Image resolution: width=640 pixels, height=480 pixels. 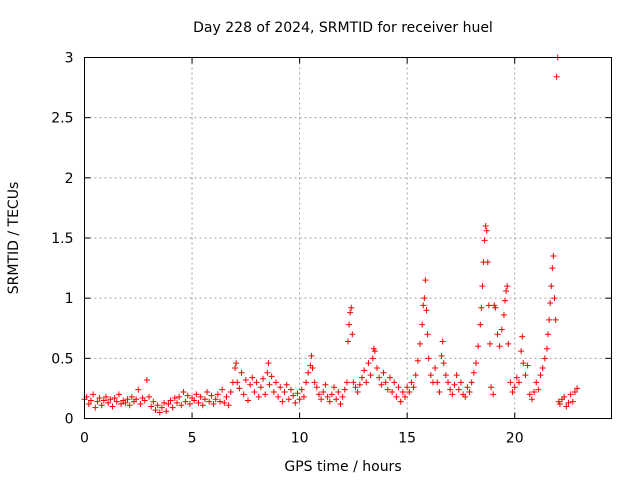 What do you see at coordinates (69, 420) in the screenshot?
I see `y-tick-label: 0` at bounding box center [69, 420].